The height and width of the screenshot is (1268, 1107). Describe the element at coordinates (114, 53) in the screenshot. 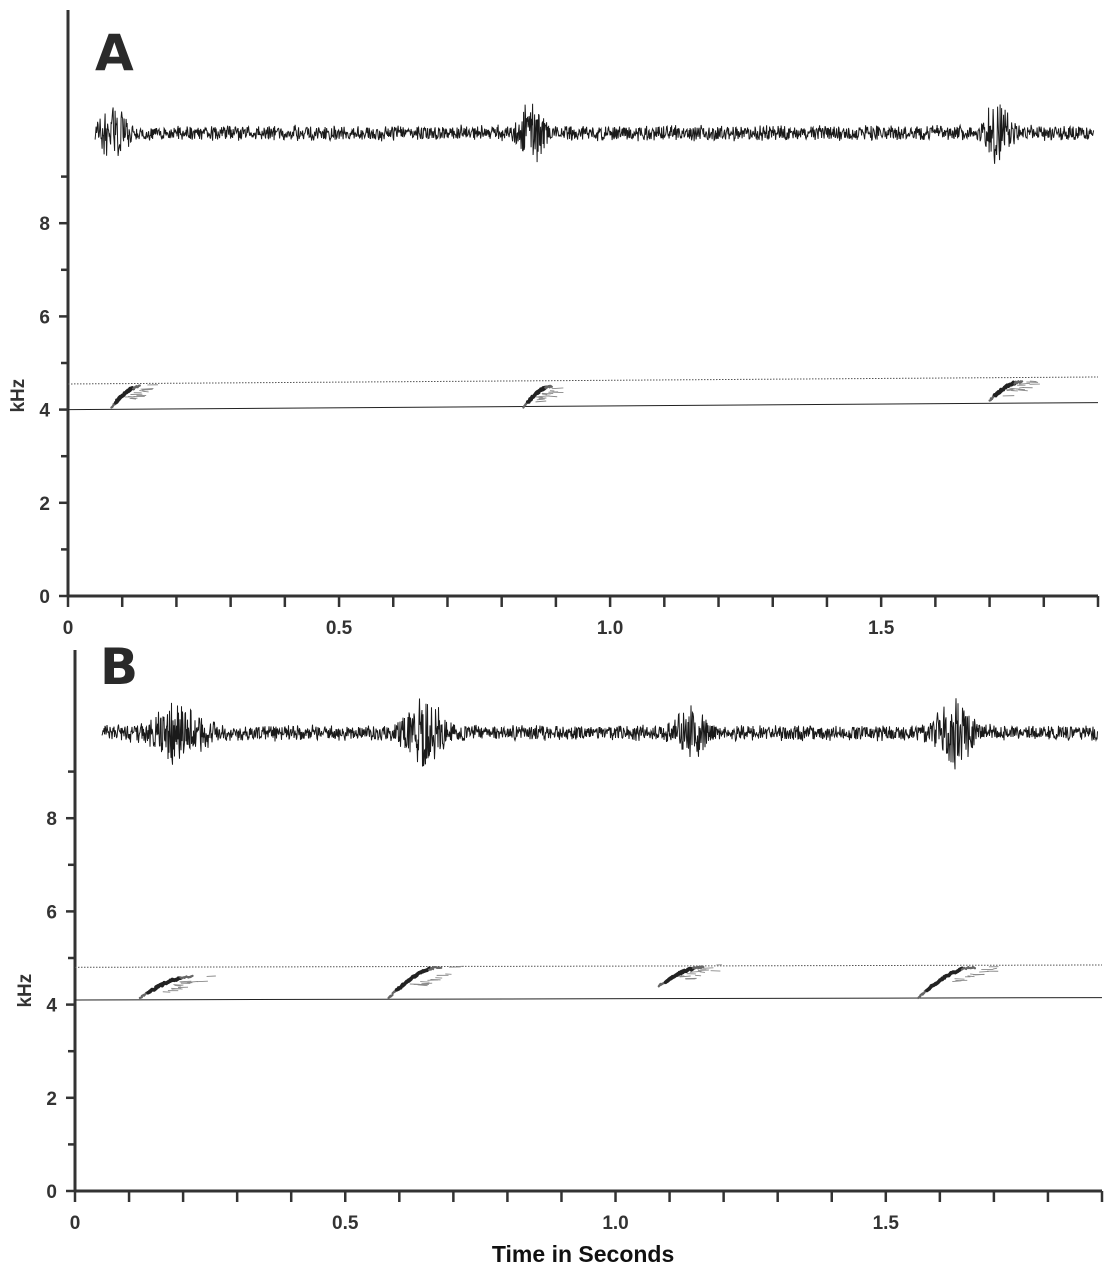

I see `panel-letter: A` at that location.